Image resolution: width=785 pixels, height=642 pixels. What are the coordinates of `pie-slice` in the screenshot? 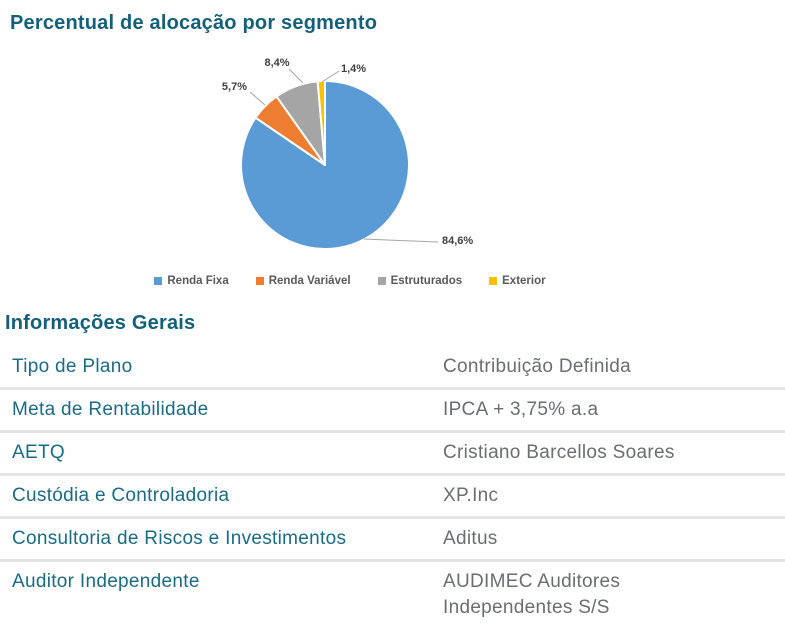 It's located at (321, 122).